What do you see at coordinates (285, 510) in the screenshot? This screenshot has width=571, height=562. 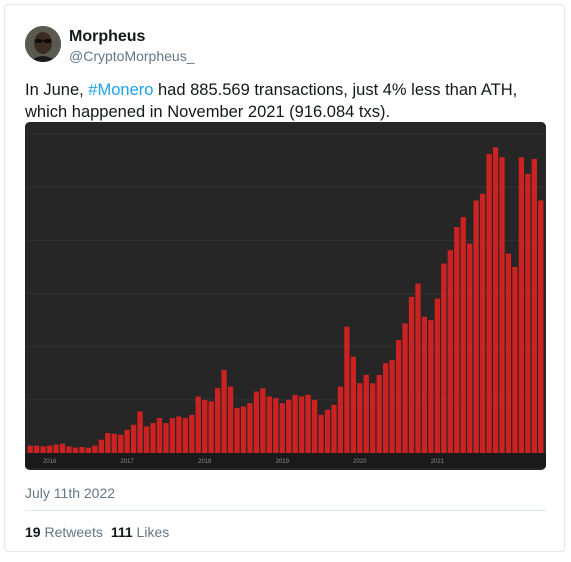 I see `divider` at bounding box center [285, 510].